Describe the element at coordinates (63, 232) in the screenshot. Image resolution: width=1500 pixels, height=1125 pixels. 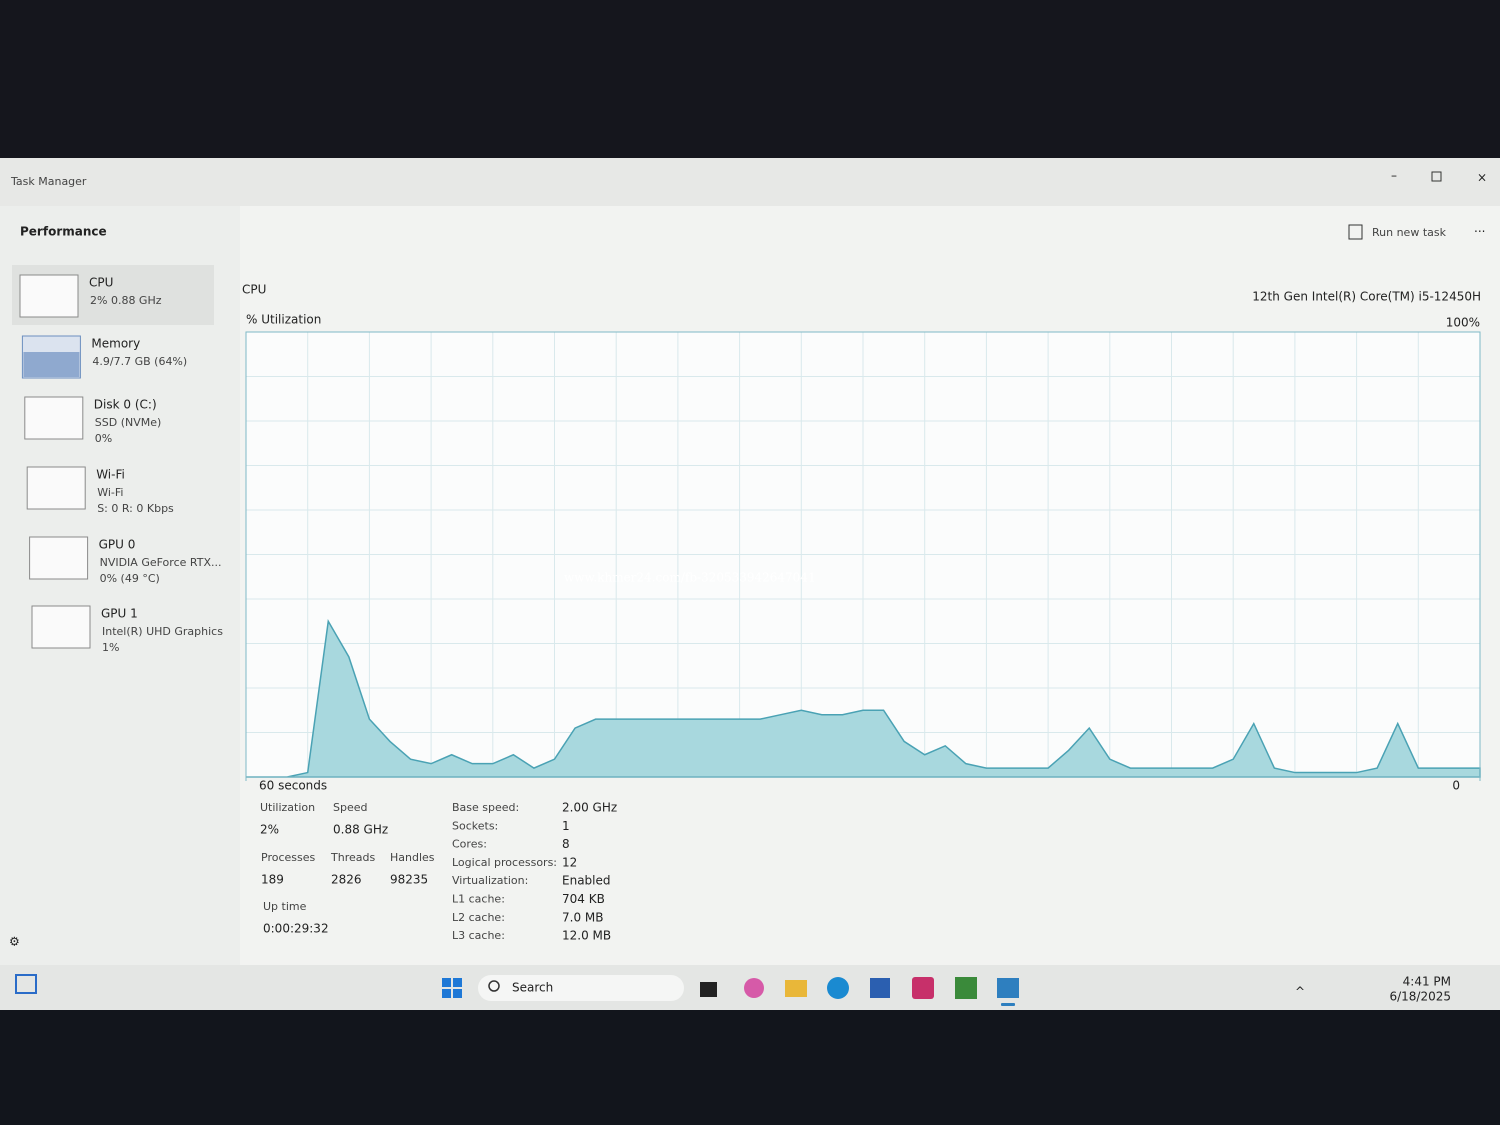
I see `page-title: Performance` at that location.